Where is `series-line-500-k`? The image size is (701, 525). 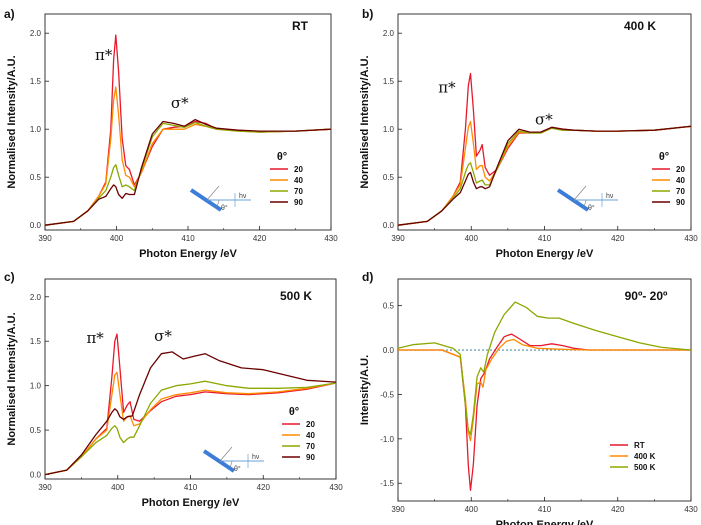
series-line-500-k is located at coordinates (544, 368).